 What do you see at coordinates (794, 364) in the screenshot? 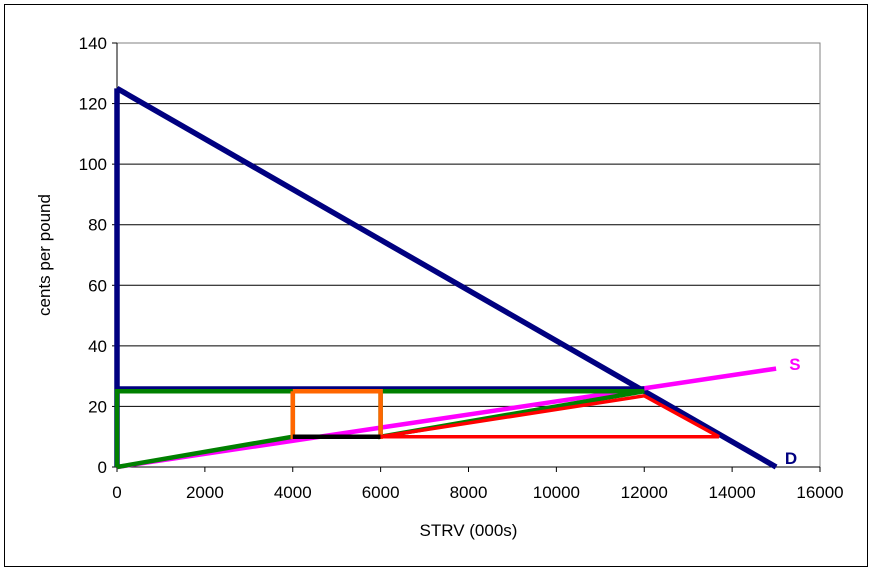
I see `curve-label-s: S` at bounding box center [794, 364].